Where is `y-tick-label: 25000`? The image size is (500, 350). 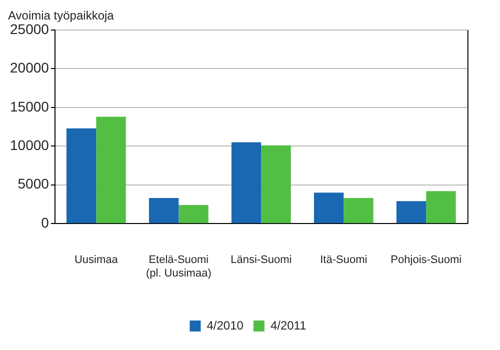
y-tick-label: 25000 is located at coordinates (30, 28).